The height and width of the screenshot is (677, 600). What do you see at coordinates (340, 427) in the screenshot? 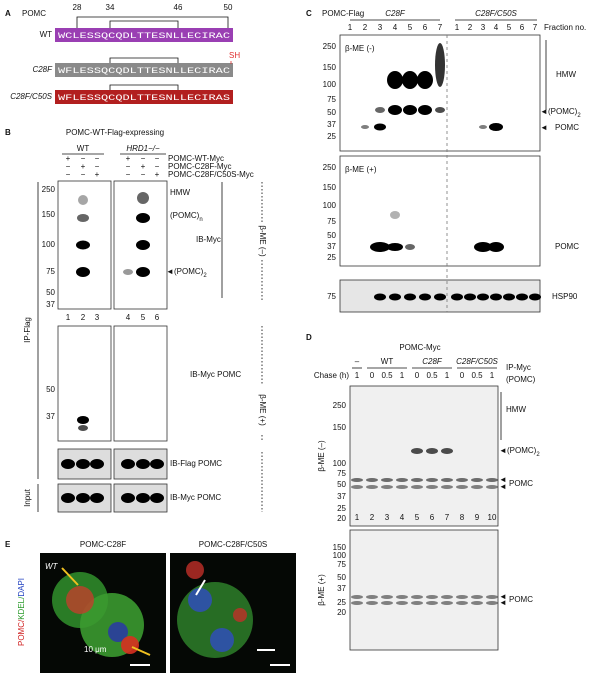
I see `mw-marker: 150` at bounding box center [340, 427].